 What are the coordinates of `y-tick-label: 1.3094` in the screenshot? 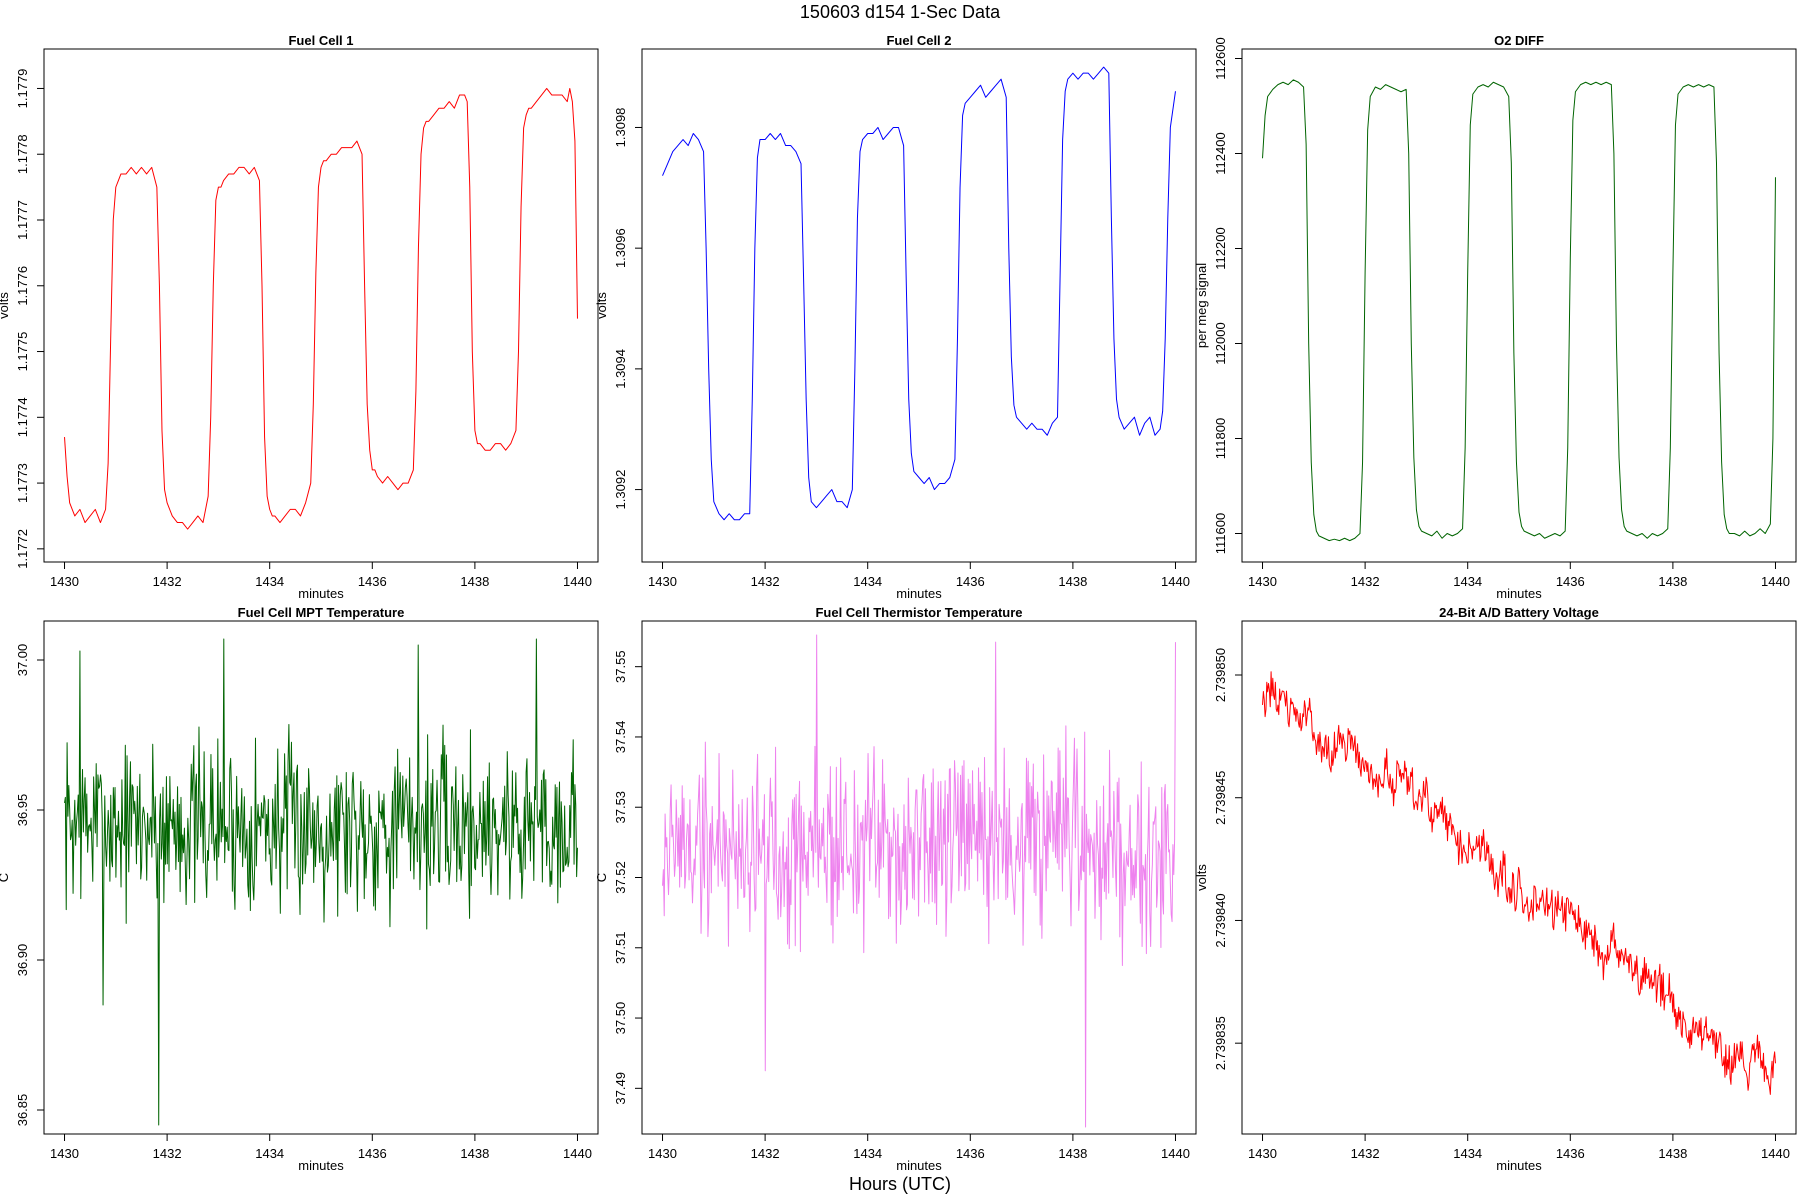 It's located at (620, 369).